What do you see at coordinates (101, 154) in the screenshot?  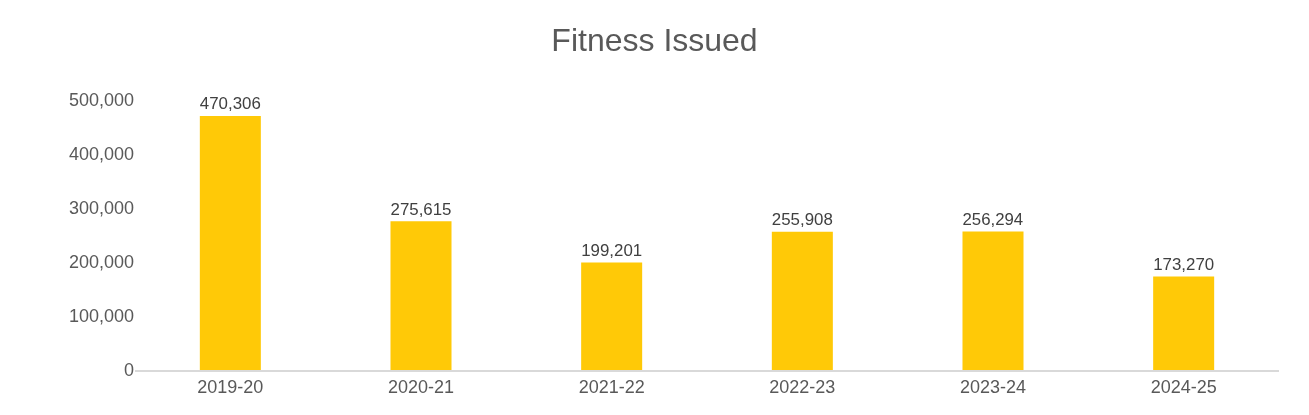 I see `y-tick-label: 400,000` at bounding box center [101, 154].